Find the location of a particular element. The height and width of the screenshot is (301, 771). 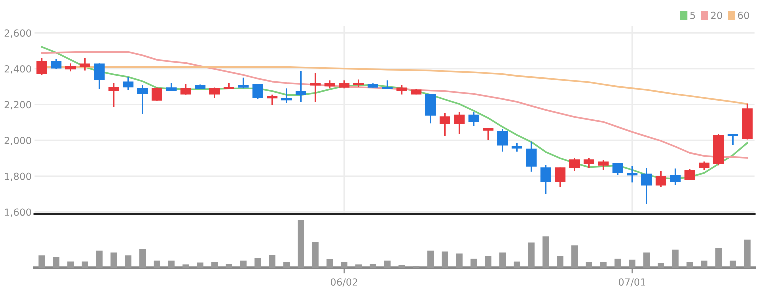

x-tick-label: 07/01 is located at coordinates (632, 282).